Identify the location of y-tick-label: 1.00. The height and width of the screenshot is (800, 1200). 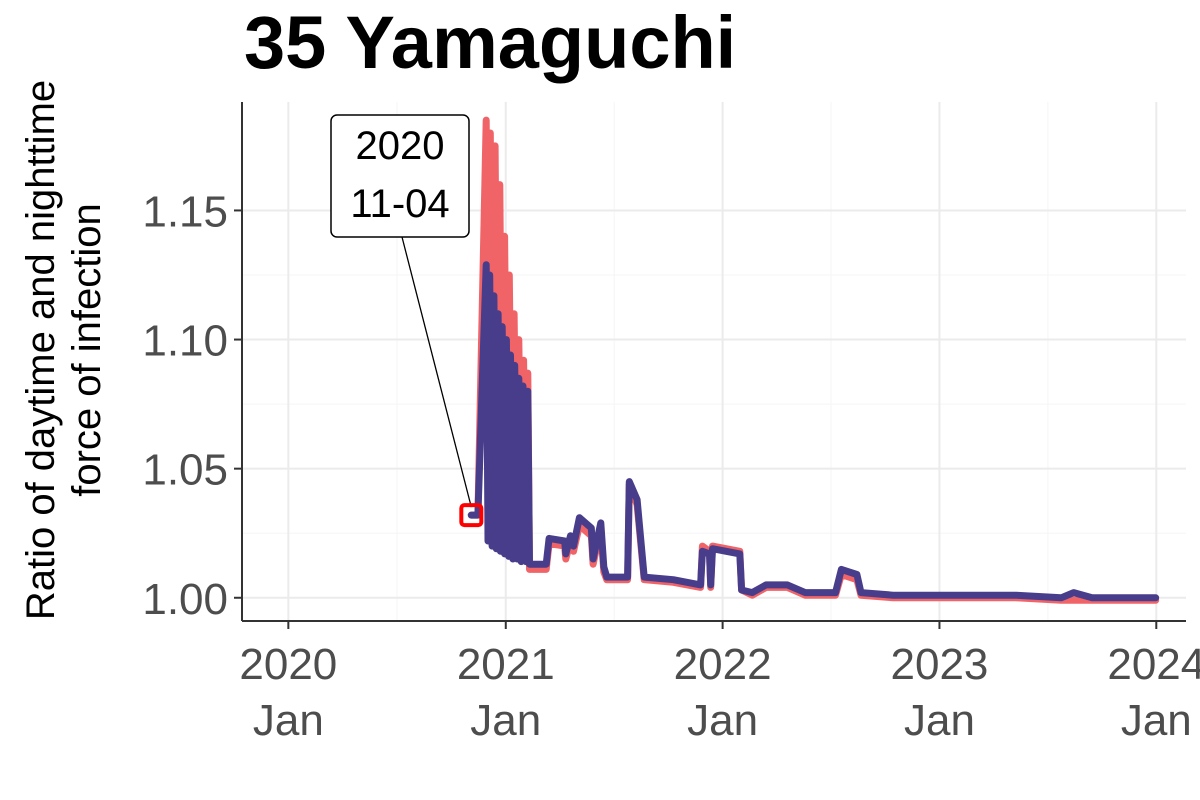
(185, 599).